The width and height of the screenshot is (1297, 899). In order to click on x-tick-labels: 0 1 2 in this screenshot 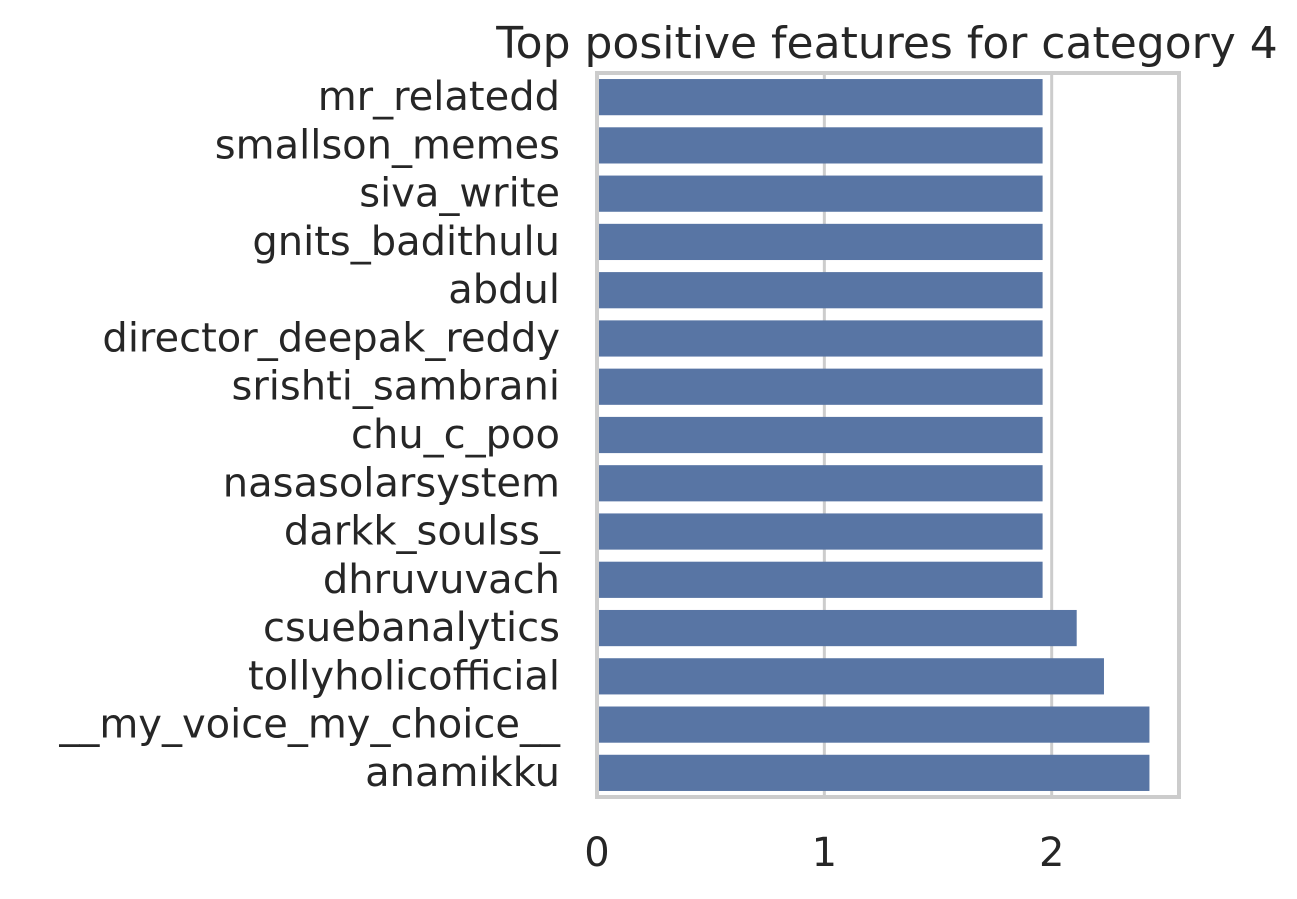, I will do `click(824, 853)`.